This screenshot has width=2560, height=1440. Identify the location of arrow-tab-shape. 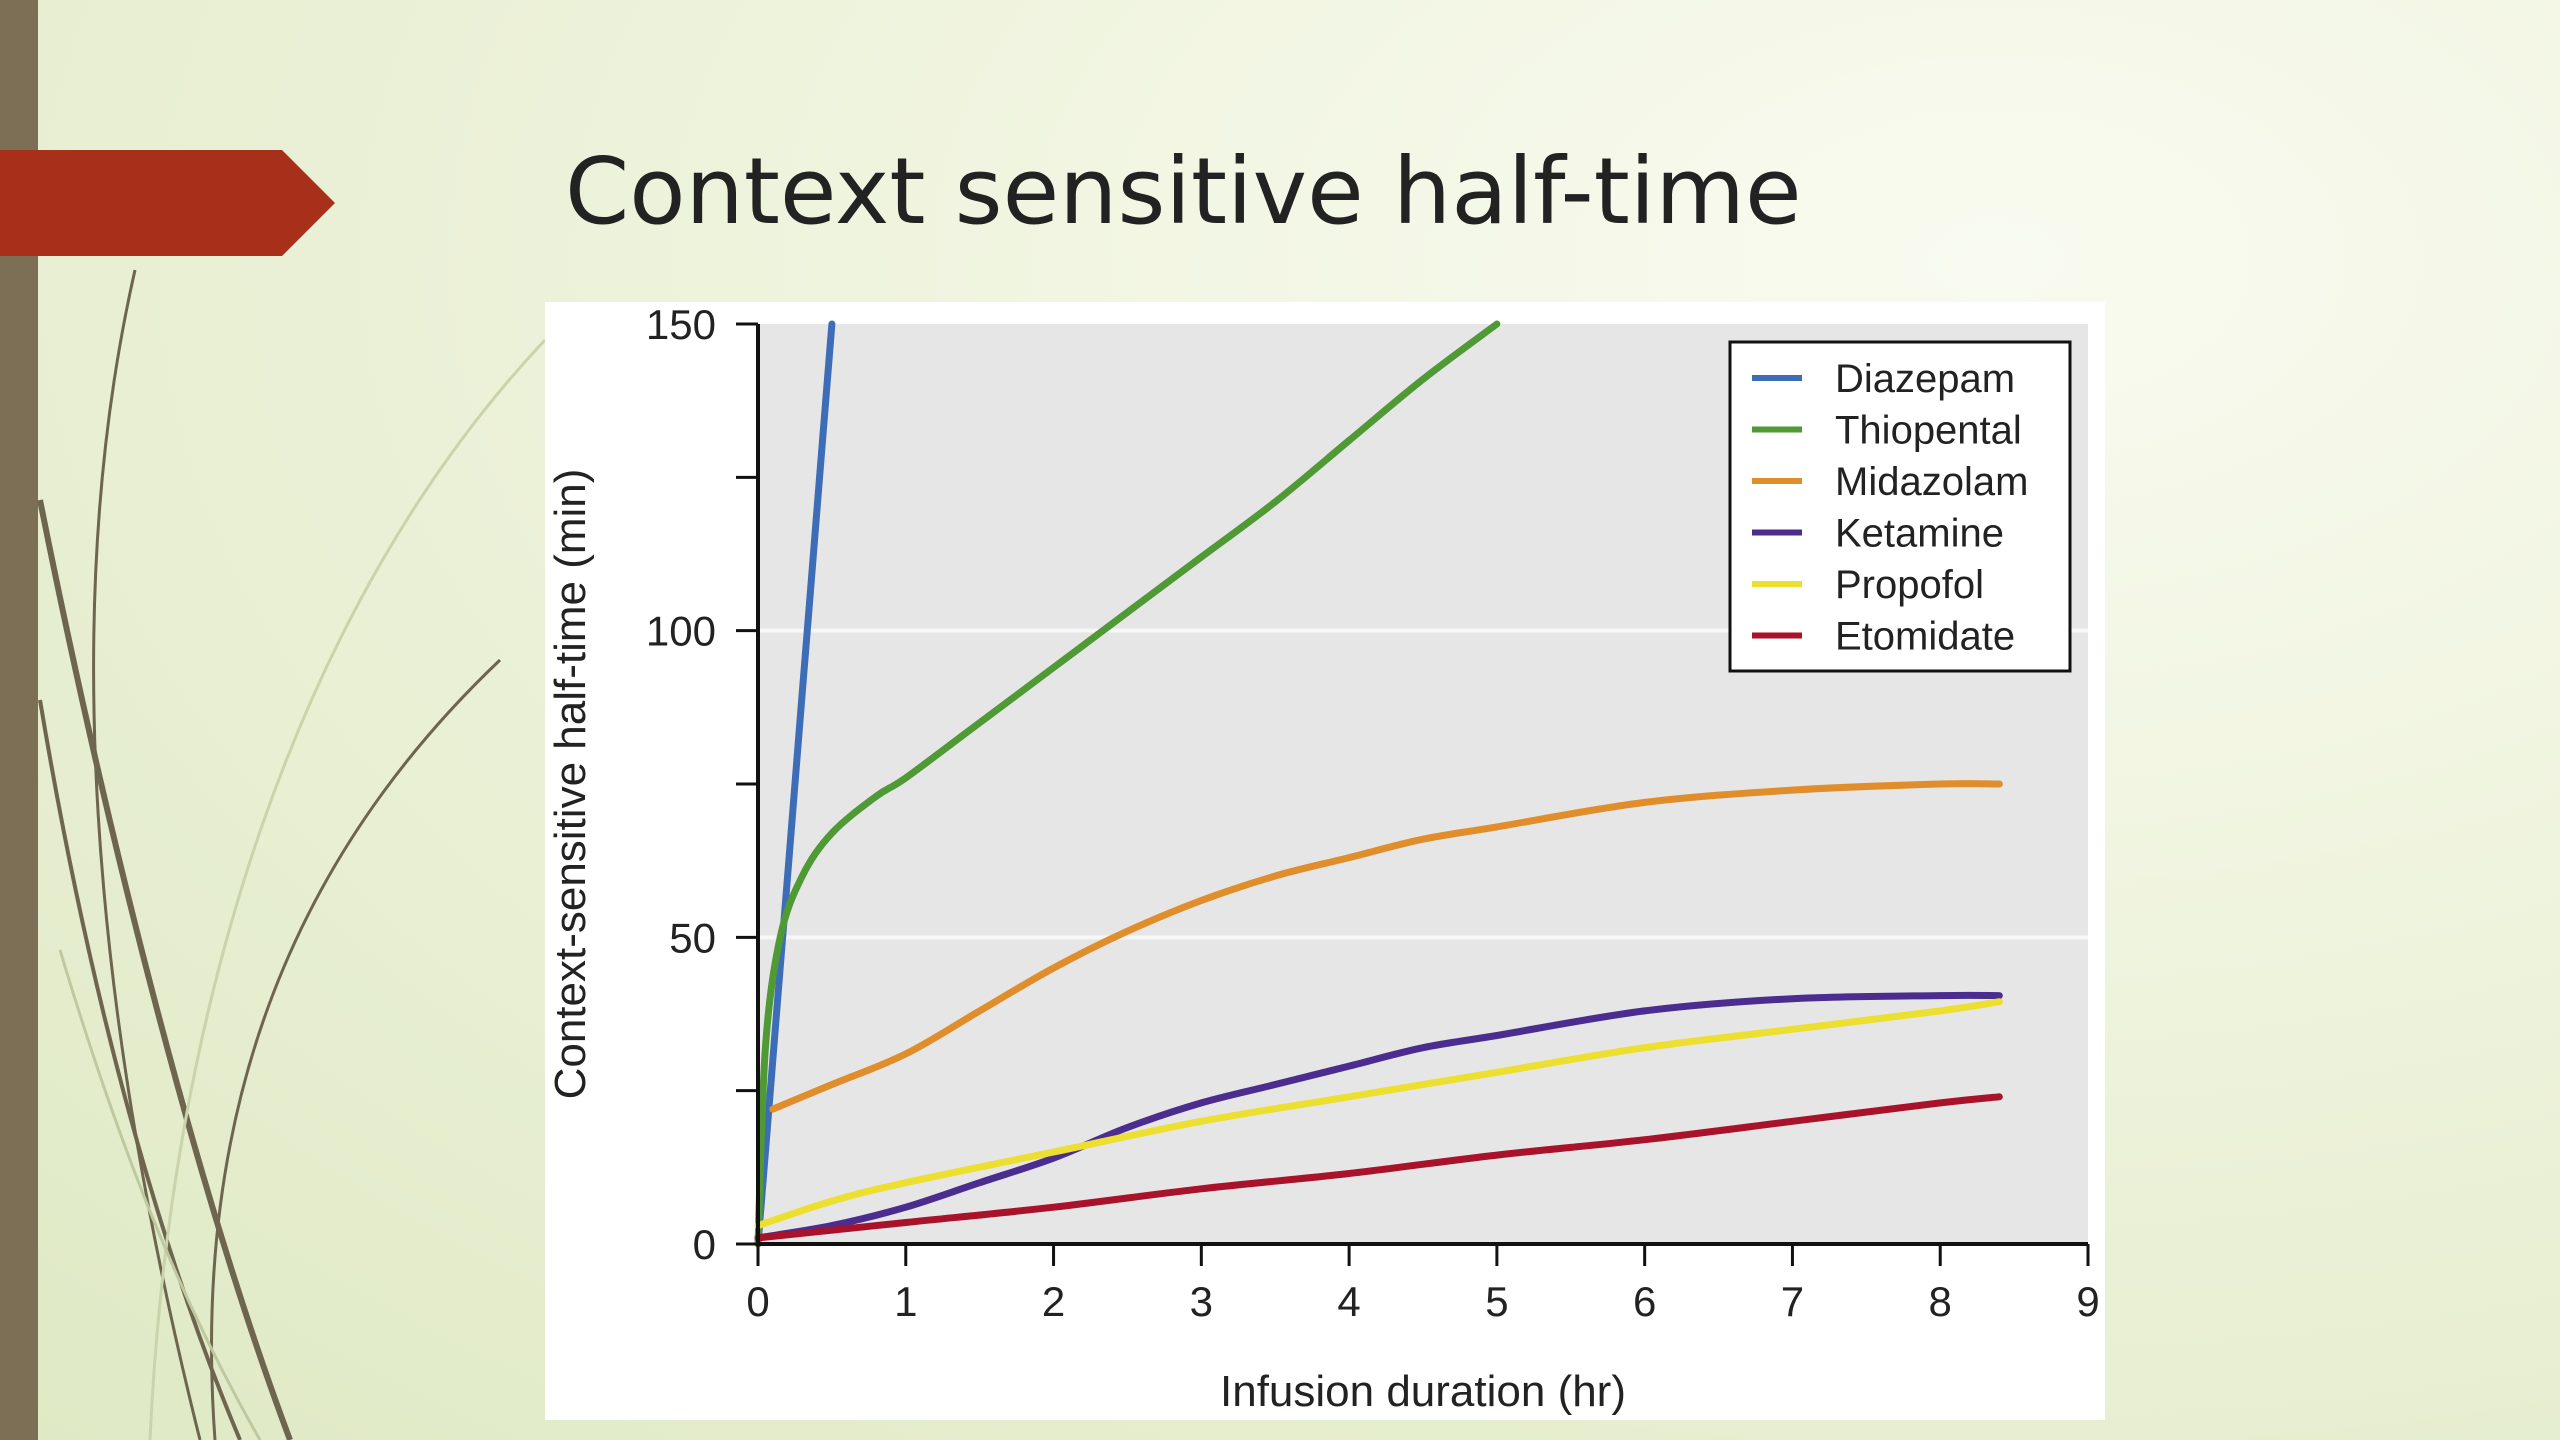
(167, 203).